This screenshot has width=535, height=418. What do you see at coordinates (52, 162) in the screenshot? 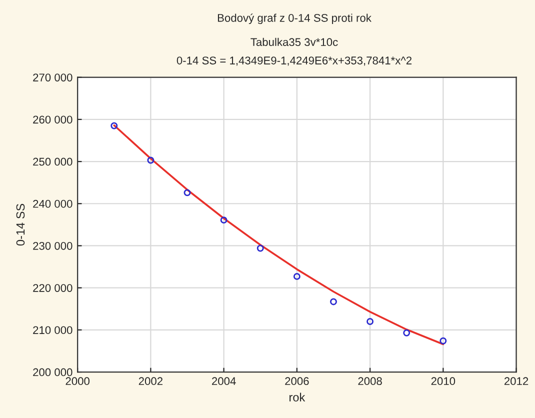
I see `y-tick-label: 250 000` at bounding box center [52, 162].